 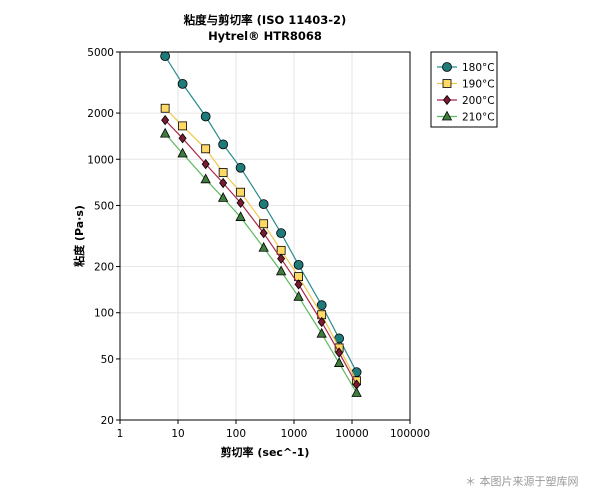 I want to click on legend: 180°C 190°C 200°C 210°C, so click(x=464, y=89).